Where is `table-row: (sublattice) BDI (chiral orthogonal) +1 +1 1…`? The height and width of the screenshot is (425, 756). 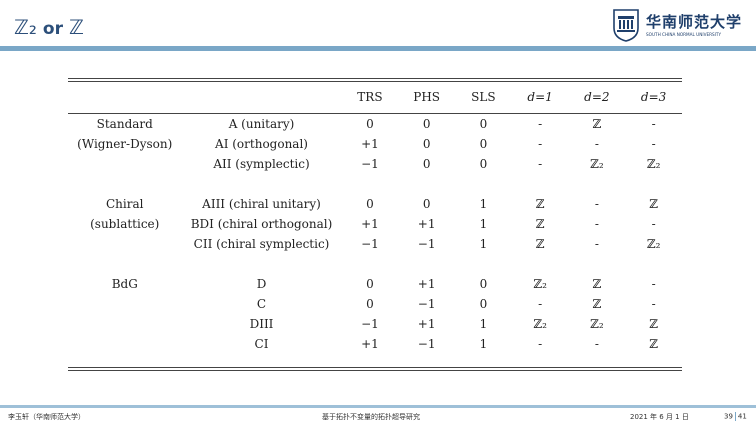 table-row: (sublattice) BDI (chiral orthogonal) +1 +1 1… is located at coordinates (375, 224).